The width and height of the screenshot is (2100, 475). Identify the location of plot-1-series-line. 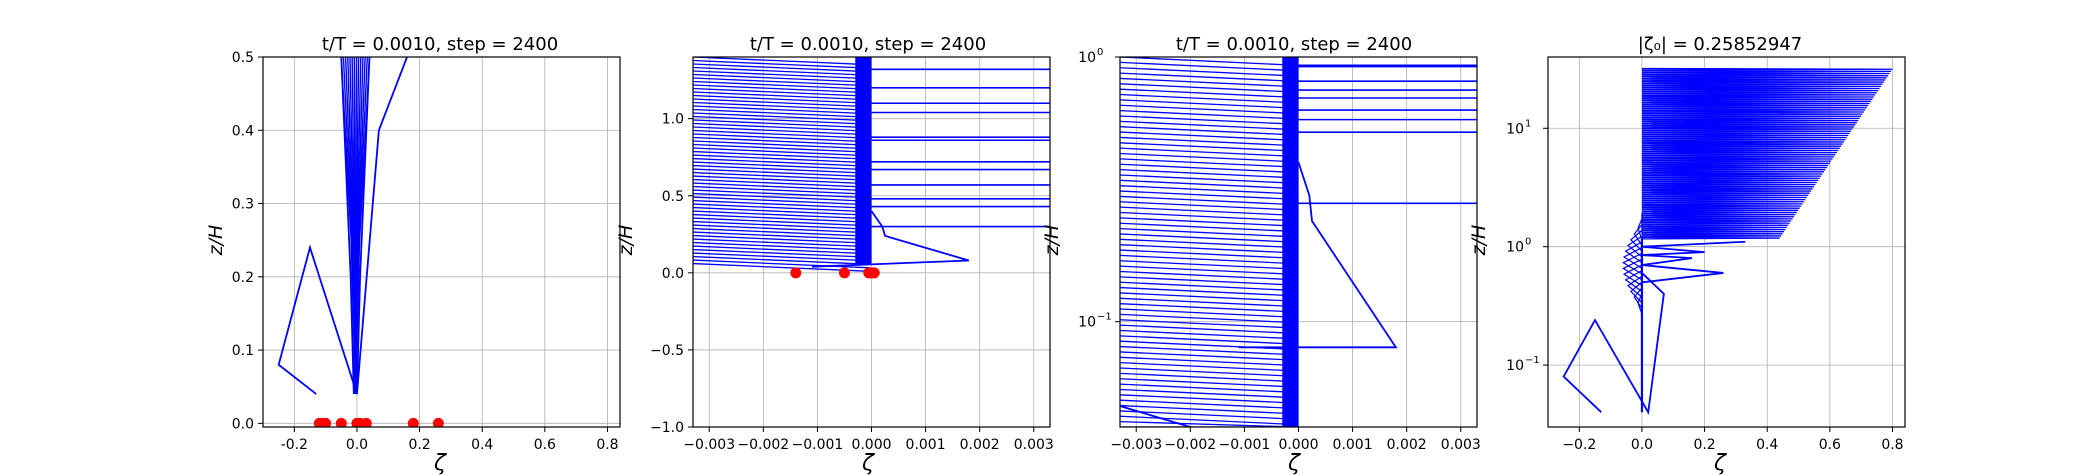
(347, 226).